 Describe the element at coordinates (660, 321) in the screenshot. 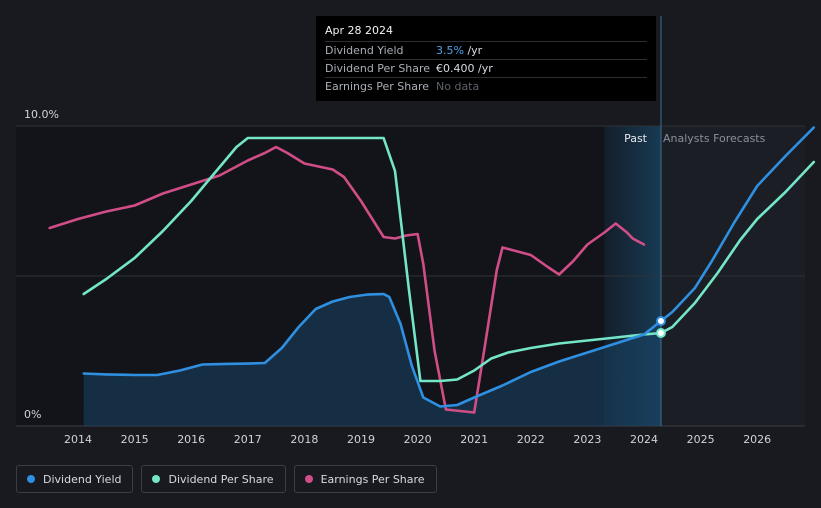

I see `dividend-yield-marker` at that location.